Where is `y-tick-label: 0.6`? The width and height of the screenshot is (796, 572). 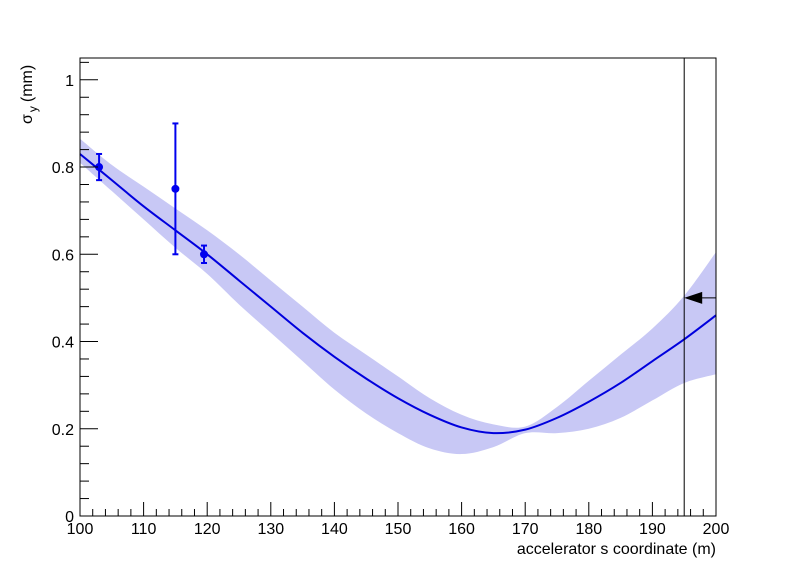
y-tick-label: 0.6 is located at coordinates (63, 255).